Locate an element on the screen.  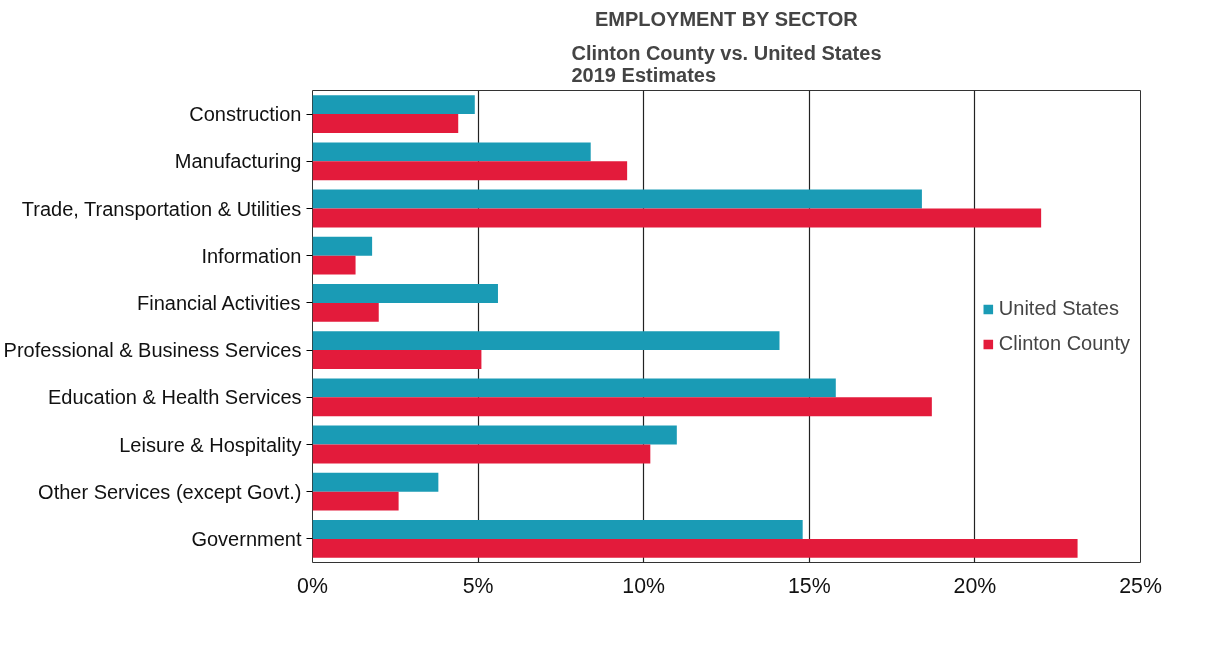
y-tick-label: Financial Activities is located at coordinates (219, 302).